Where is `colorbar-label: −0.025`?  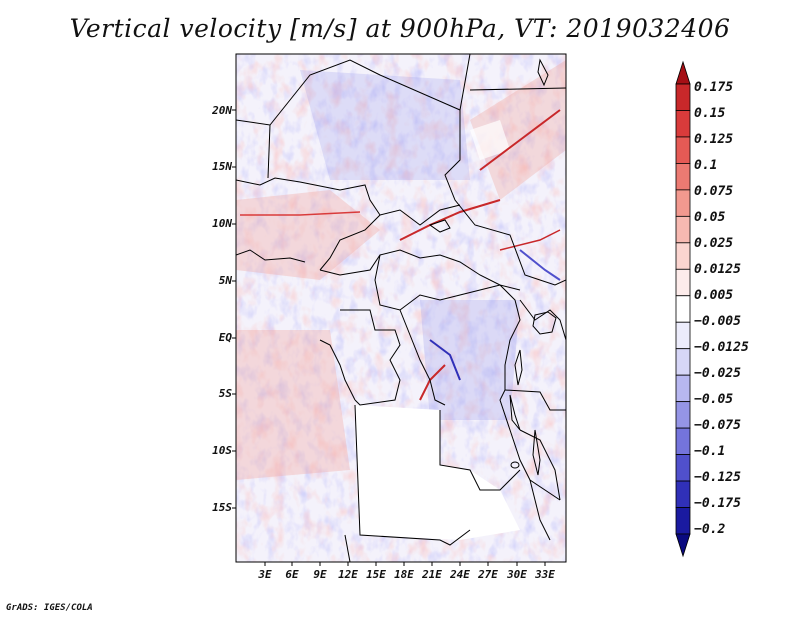
colorbar-label: −0.025 is located at coordinates (717, 373).